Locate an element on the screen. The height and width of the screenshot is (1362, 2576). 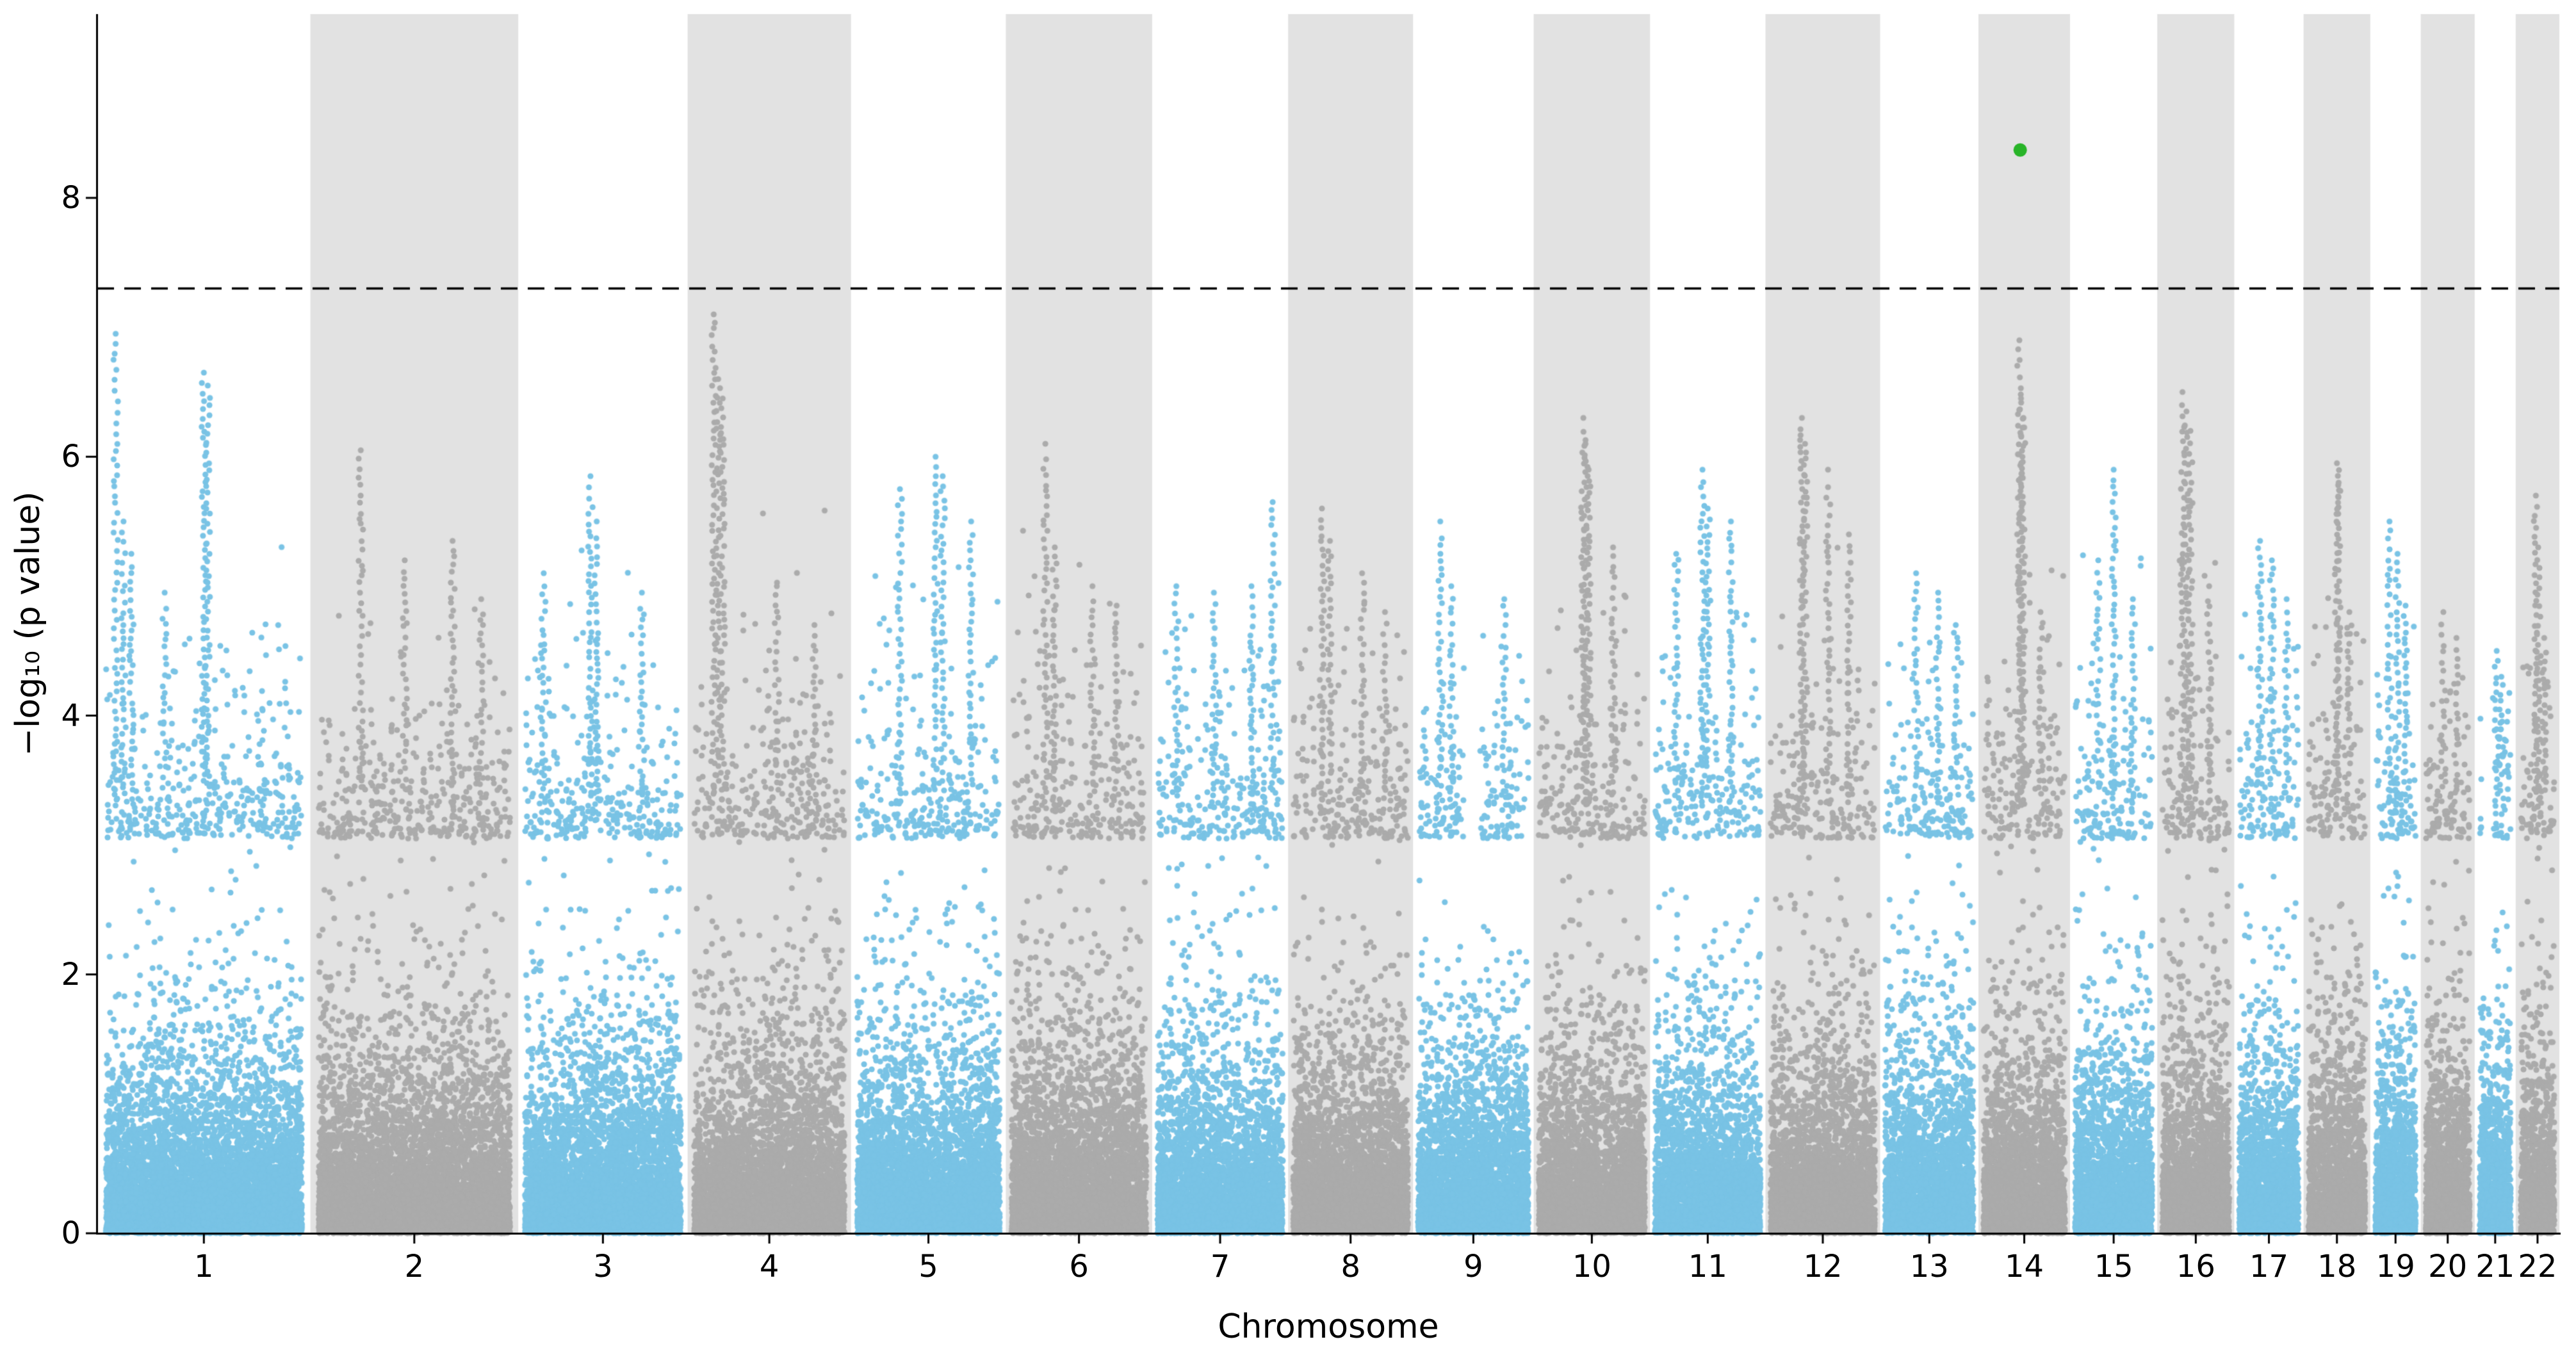
x-tick-label: 1 is located at coordinates (204, 1267).